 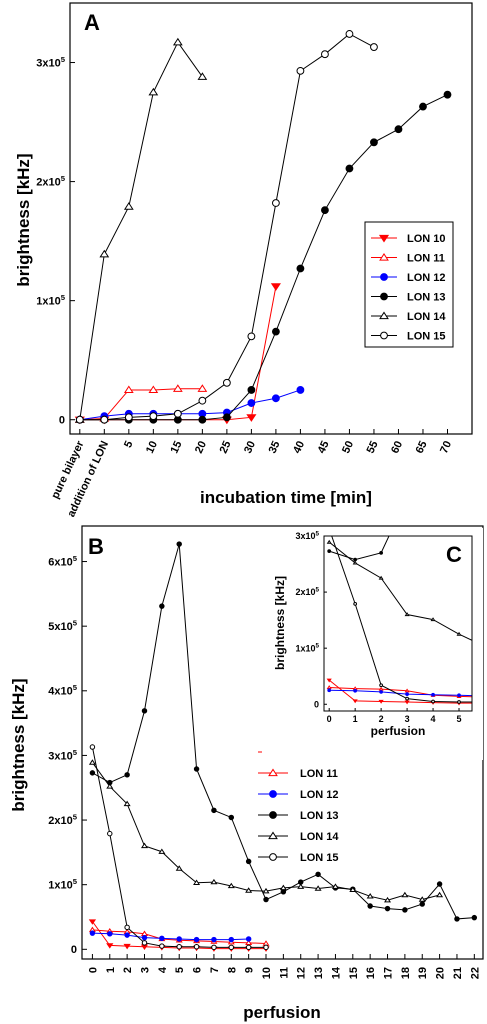 What do you see at coordinates (426, 239) in the screenshot?
I see `legend-label: LON 10` at bounding box center [426, 239].